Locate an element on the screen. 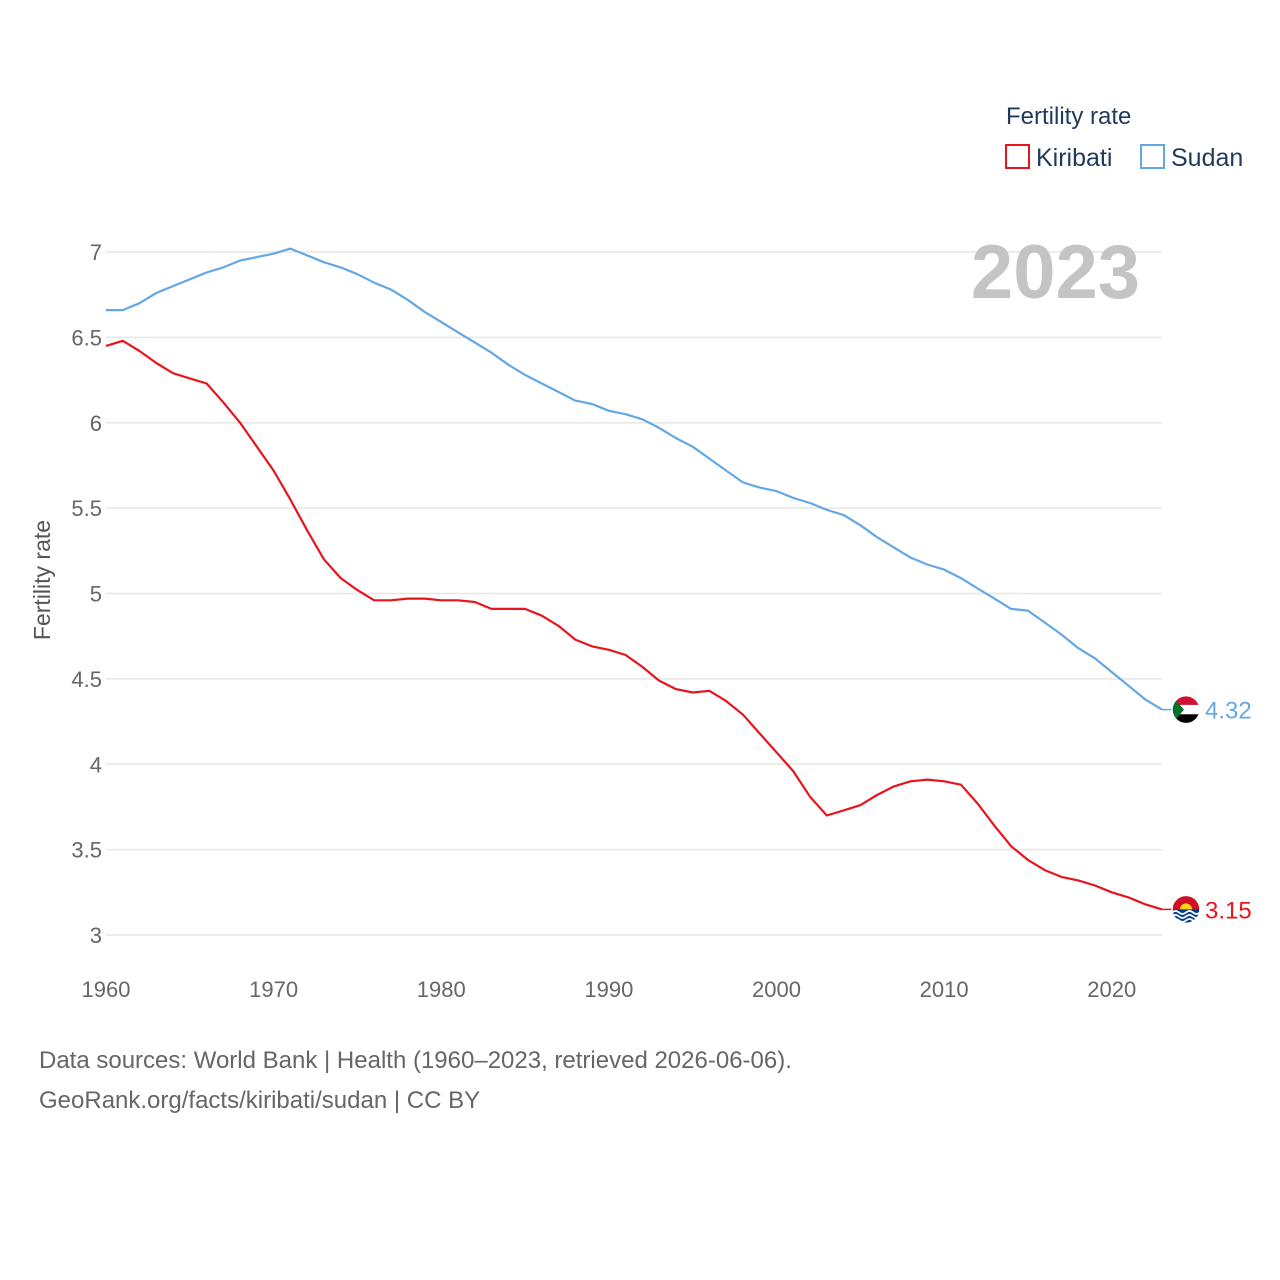 Image resolution: width=1280 pixels, height=1280 pixels. legend-swatch-sudan is located at coordinates (1152, 156).